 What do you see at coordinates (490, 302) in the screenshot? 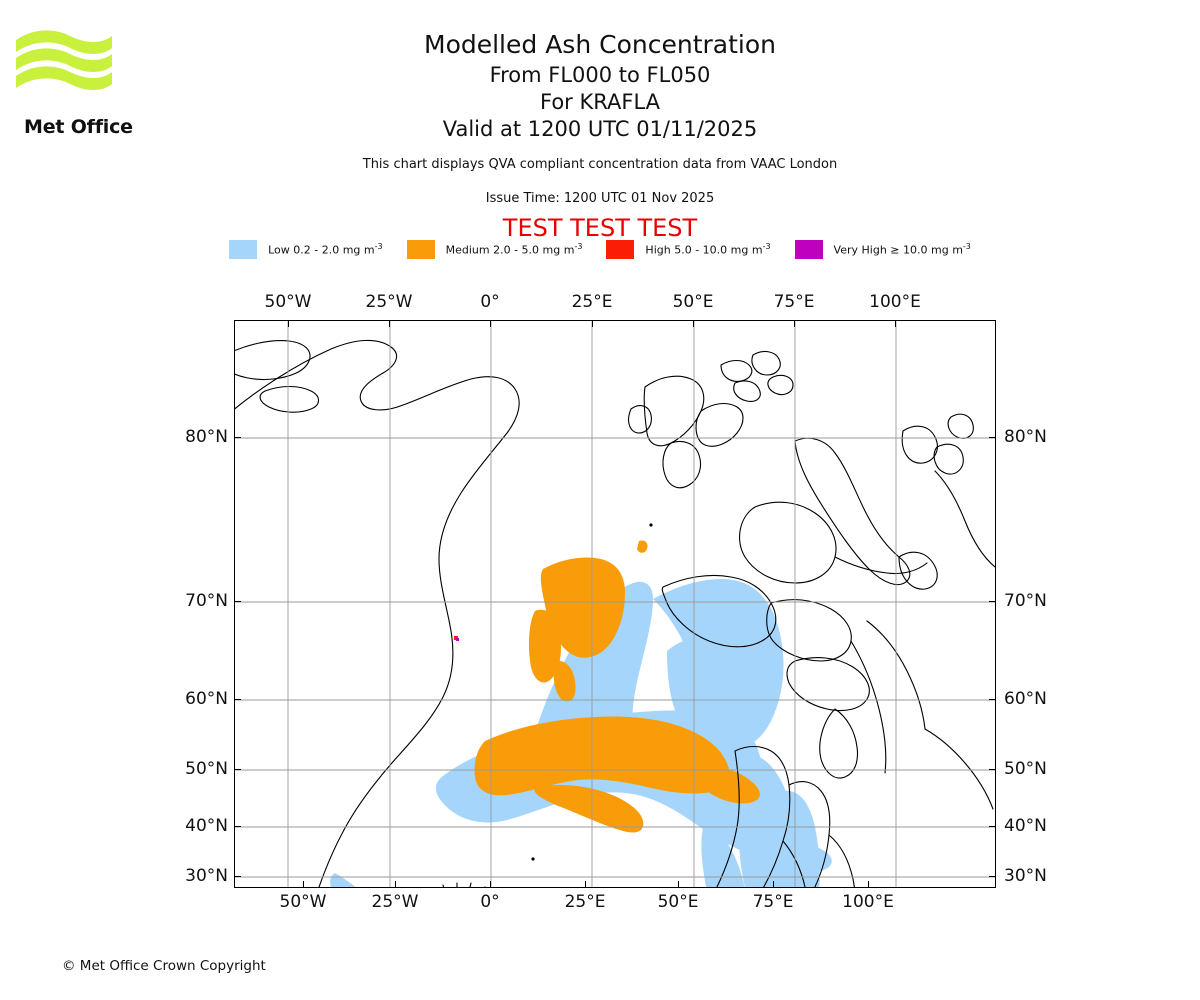
I see `lon-label-top-0: 0°` at bounding box center [490, 302].